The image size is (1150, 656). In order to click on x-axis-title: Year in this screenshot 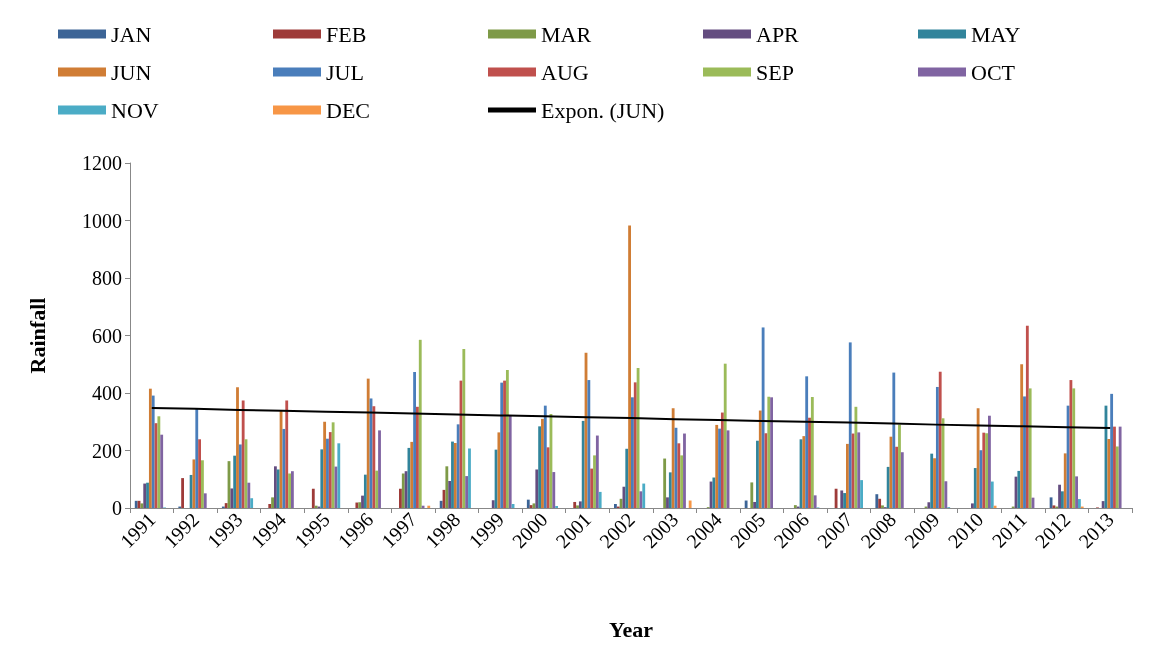, I will do `click(631, 629)`.